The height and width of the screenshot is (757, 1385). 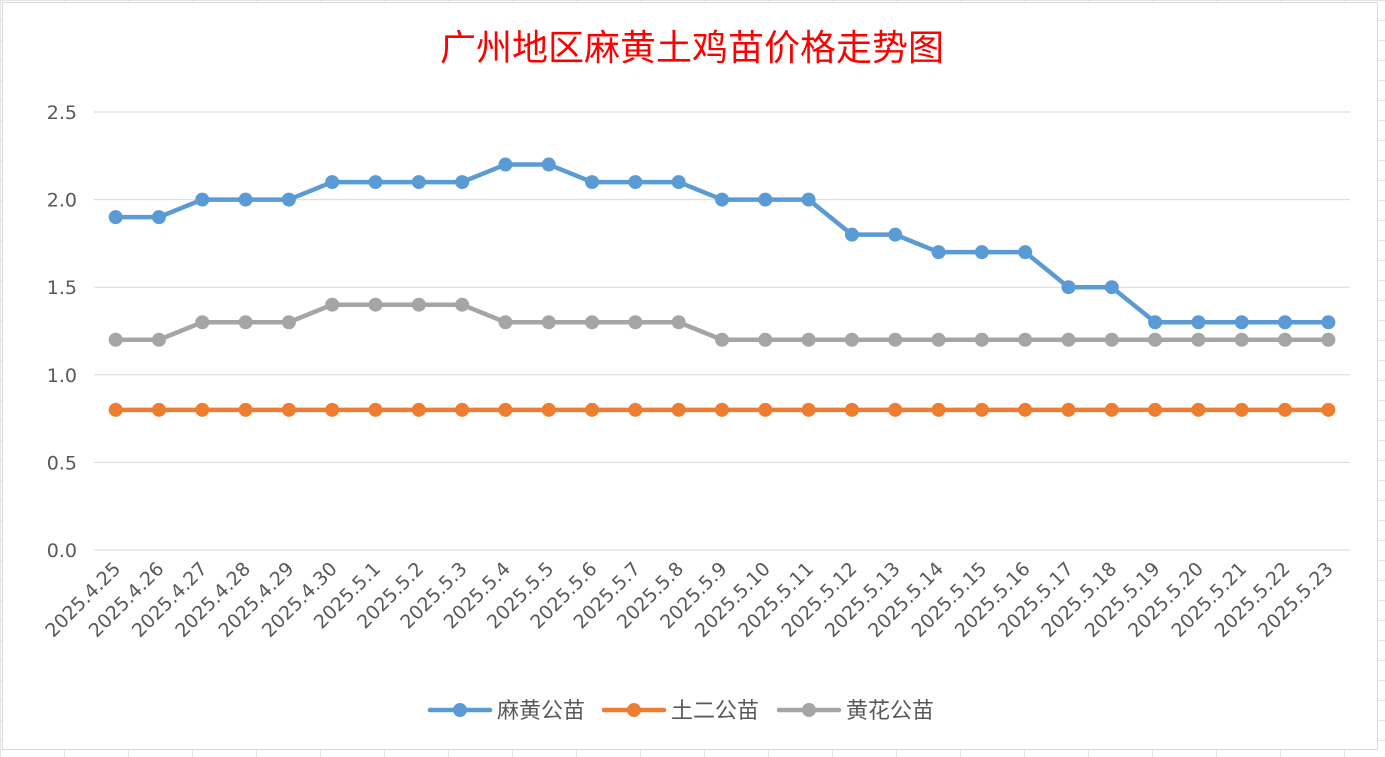 What do you see at coordinates (62, 463) in the screenshot?
I see `y-tick-label: 0.5` at bounding box center [62, 463].